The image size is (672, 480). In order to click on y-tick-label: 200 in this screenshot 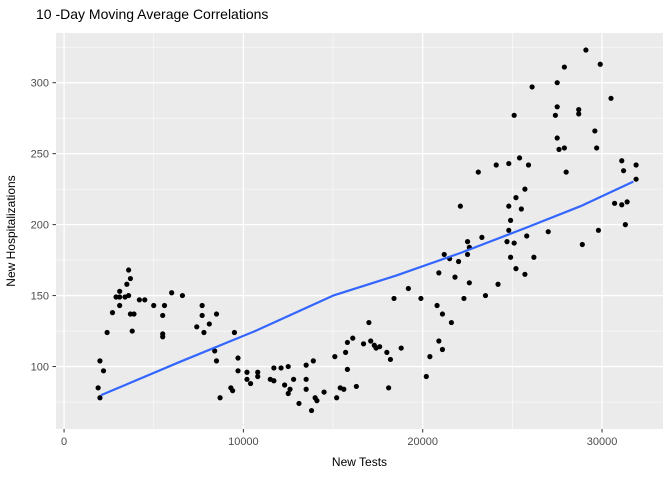, I will do `click(40, 226)`.